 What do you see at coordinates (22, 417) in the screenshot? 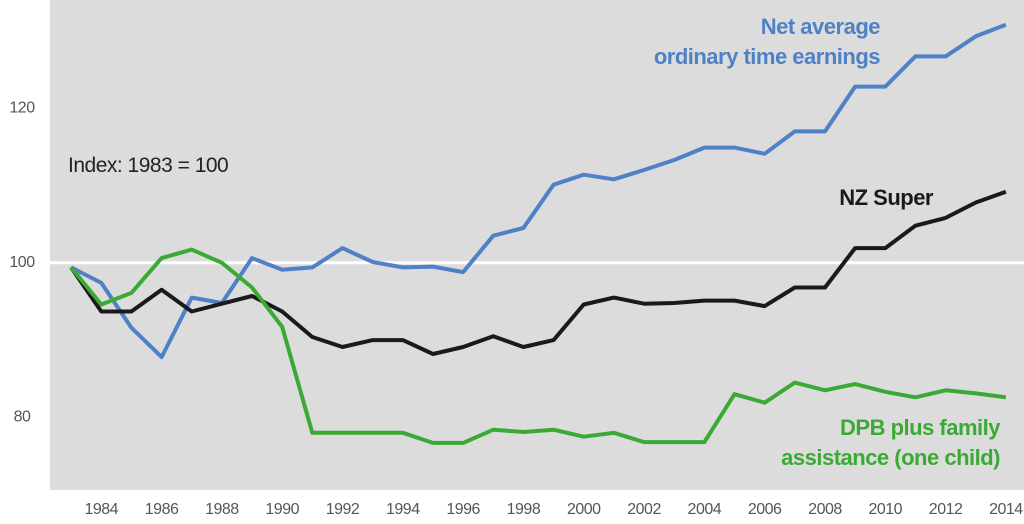
I see `y-tick-label: 80` at bounding box center [22, 417].